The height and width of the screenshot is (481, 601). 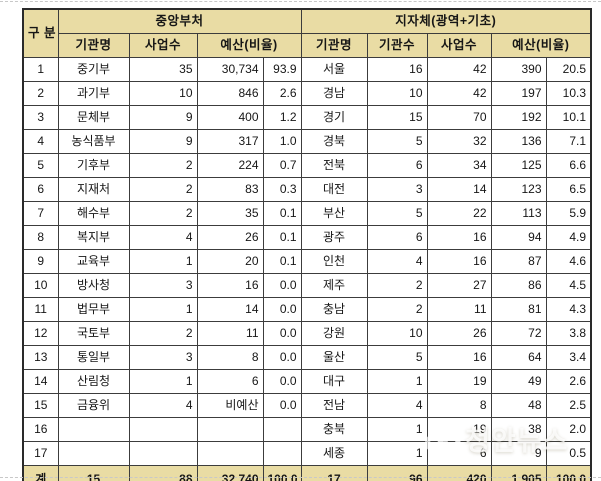 What do you see at coordinates (334, 473) in the screenshot?
I see `total-local-orgnames: 17` at bounding box center [334, 473].